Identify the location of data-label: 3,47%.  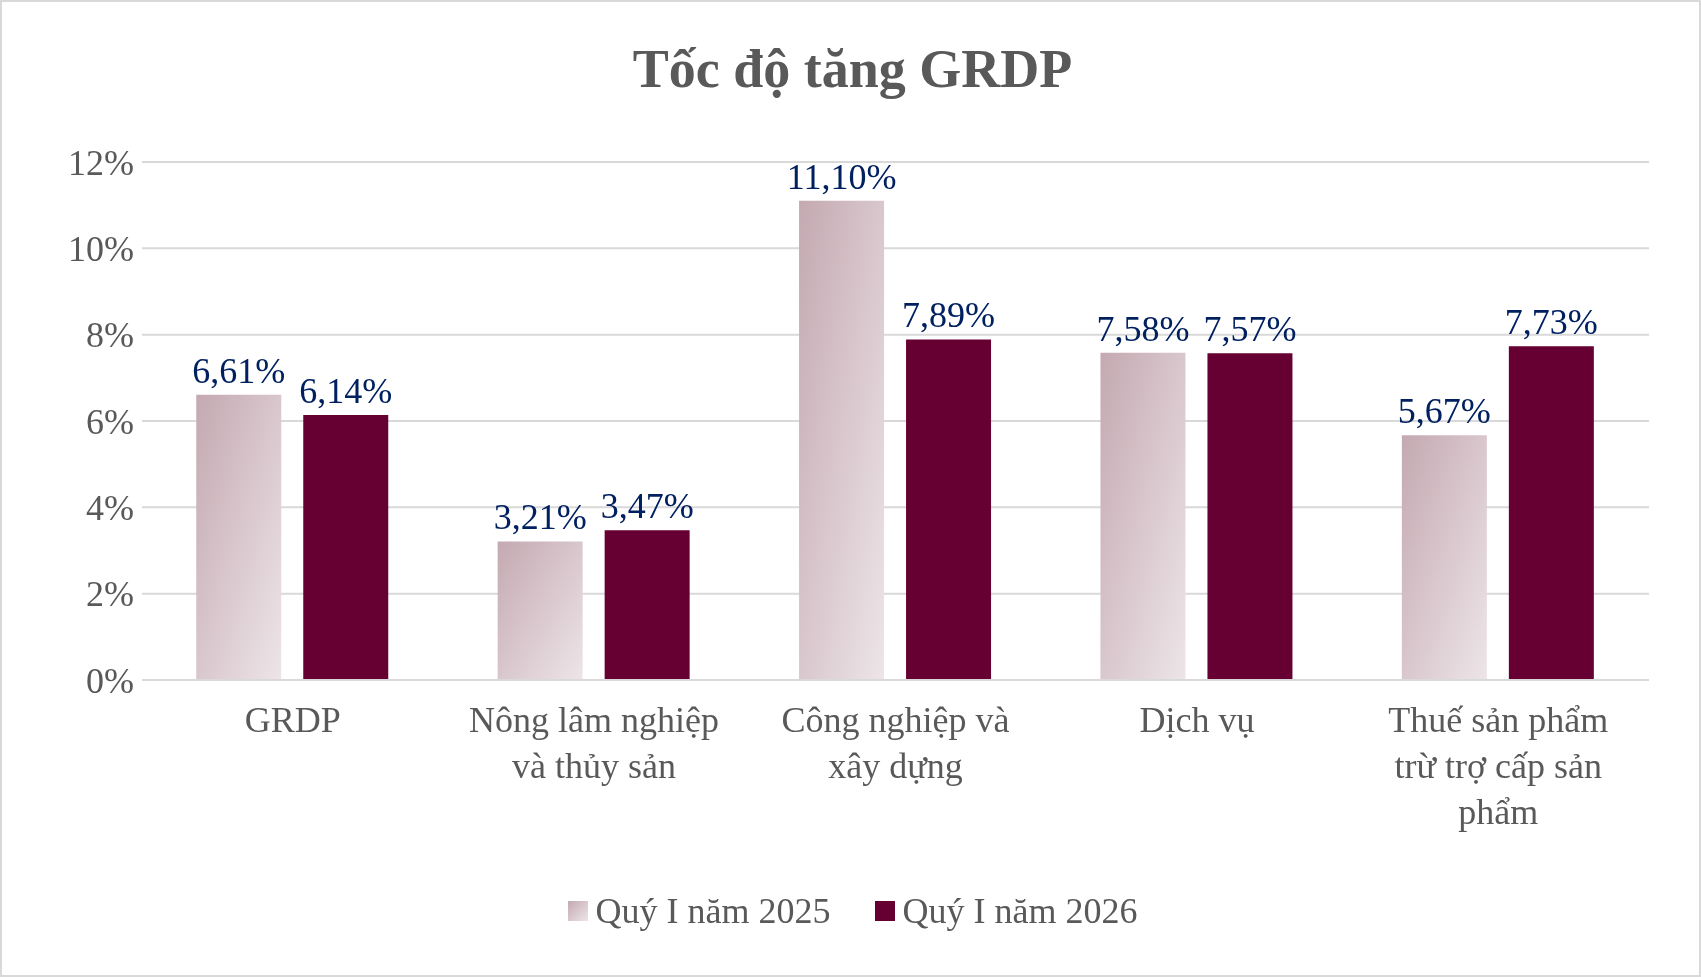
(647, 506).